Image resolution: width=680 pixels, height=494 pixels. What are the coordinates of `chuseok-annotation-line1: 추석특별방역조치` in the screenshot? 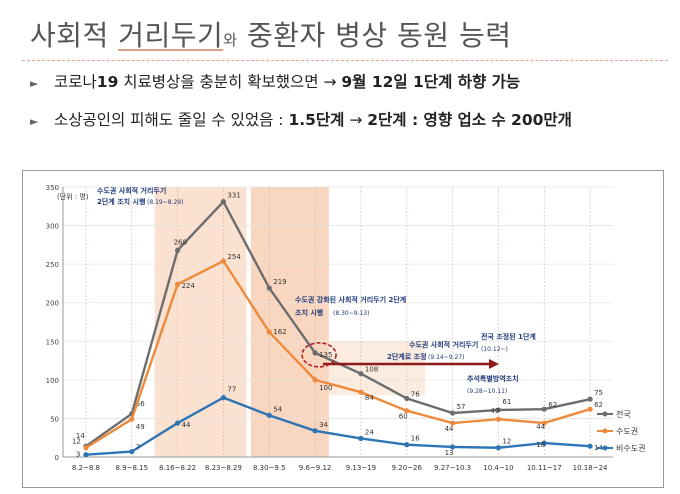 It's located at (493, 378).